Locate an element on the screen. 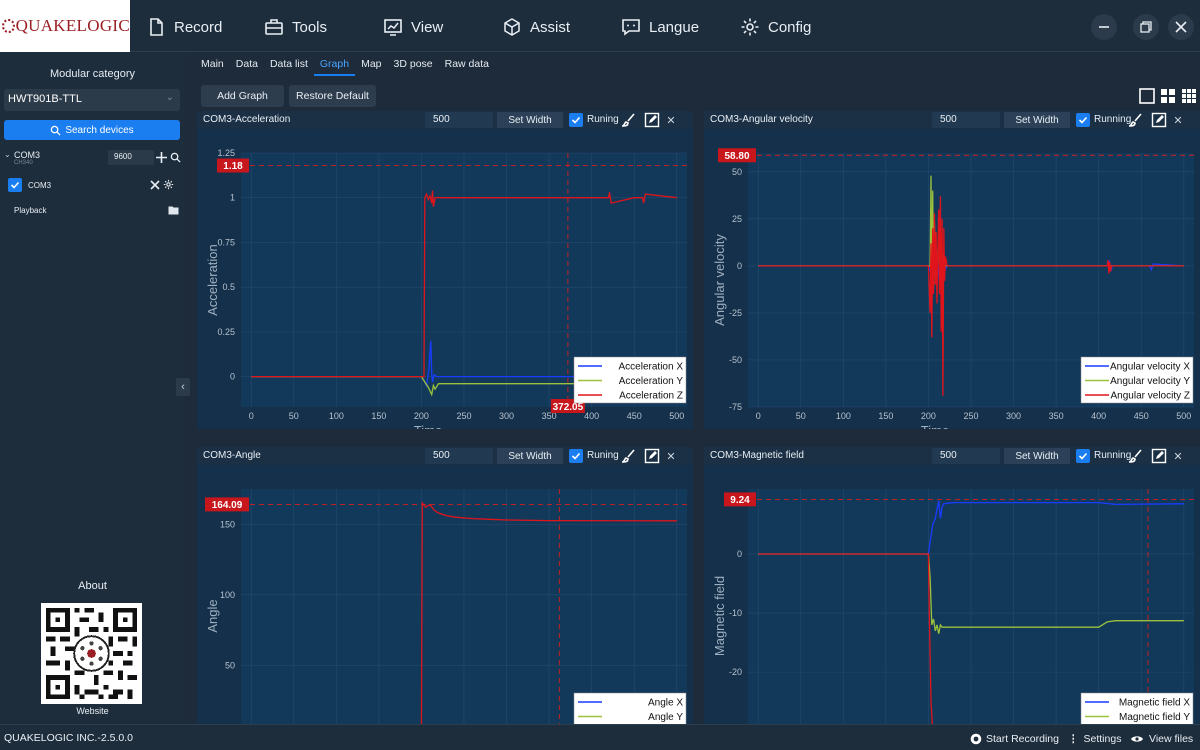  device-type-value: HWT901B-TTL is located at coordinates (45, 99).